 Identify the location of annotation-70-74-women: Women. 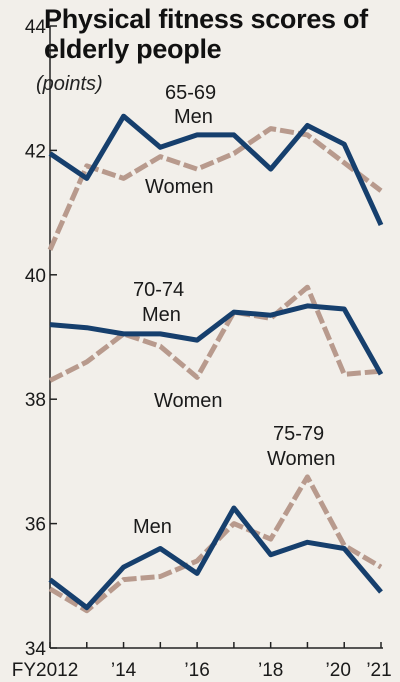
(188, 401).